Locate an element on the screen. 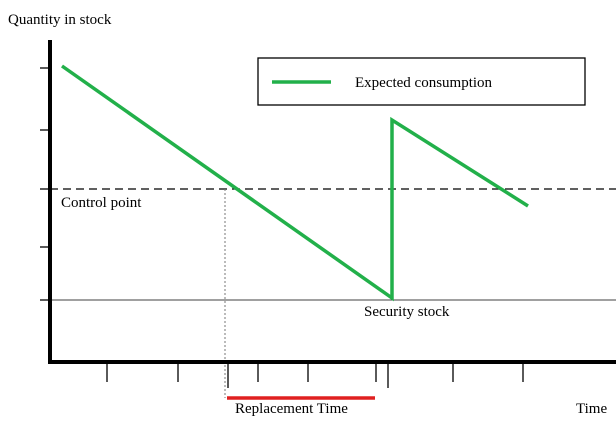  y-axis-label: Quantity in stock is located at coordinates (60, 20).